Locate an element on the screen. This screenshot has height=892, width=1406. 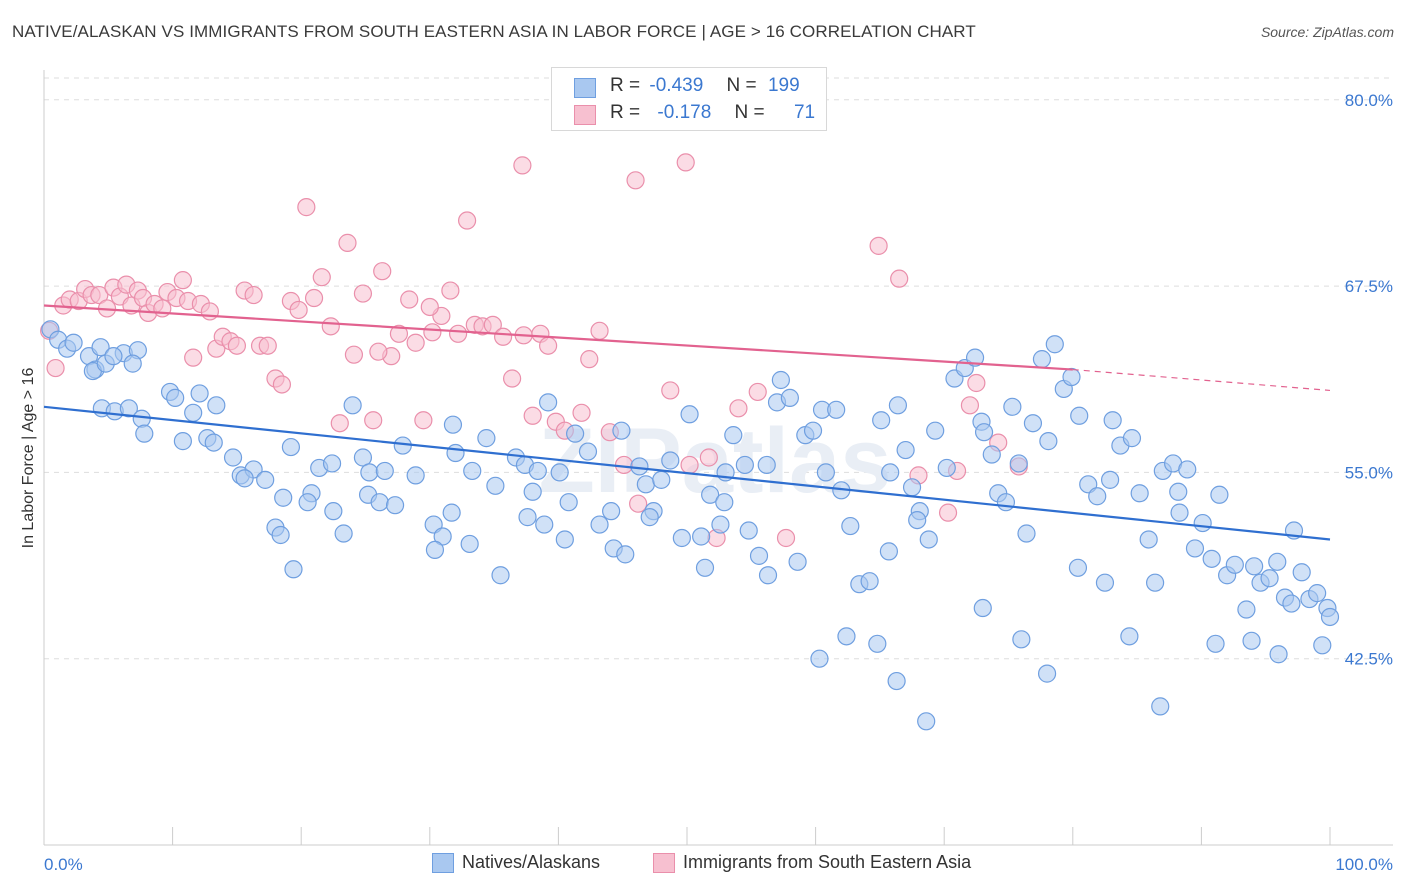
y-tick-label-1: 55.0% is located at coordinates (1369, 472).